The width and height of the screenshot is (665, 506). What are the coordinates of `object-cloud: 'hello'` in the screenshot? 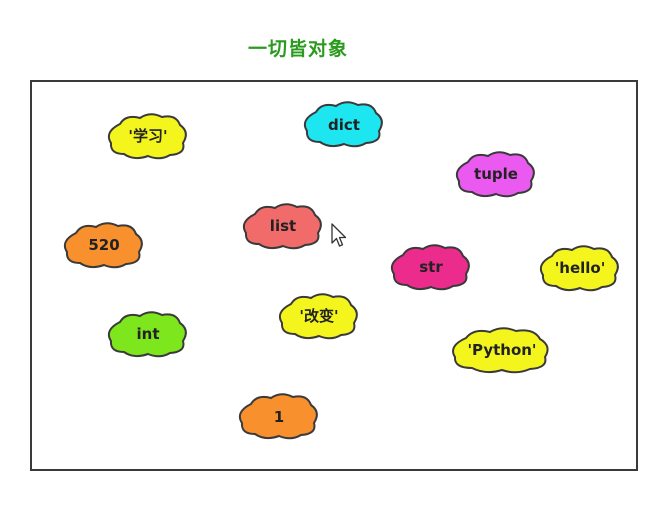 It's located at (579, 268).